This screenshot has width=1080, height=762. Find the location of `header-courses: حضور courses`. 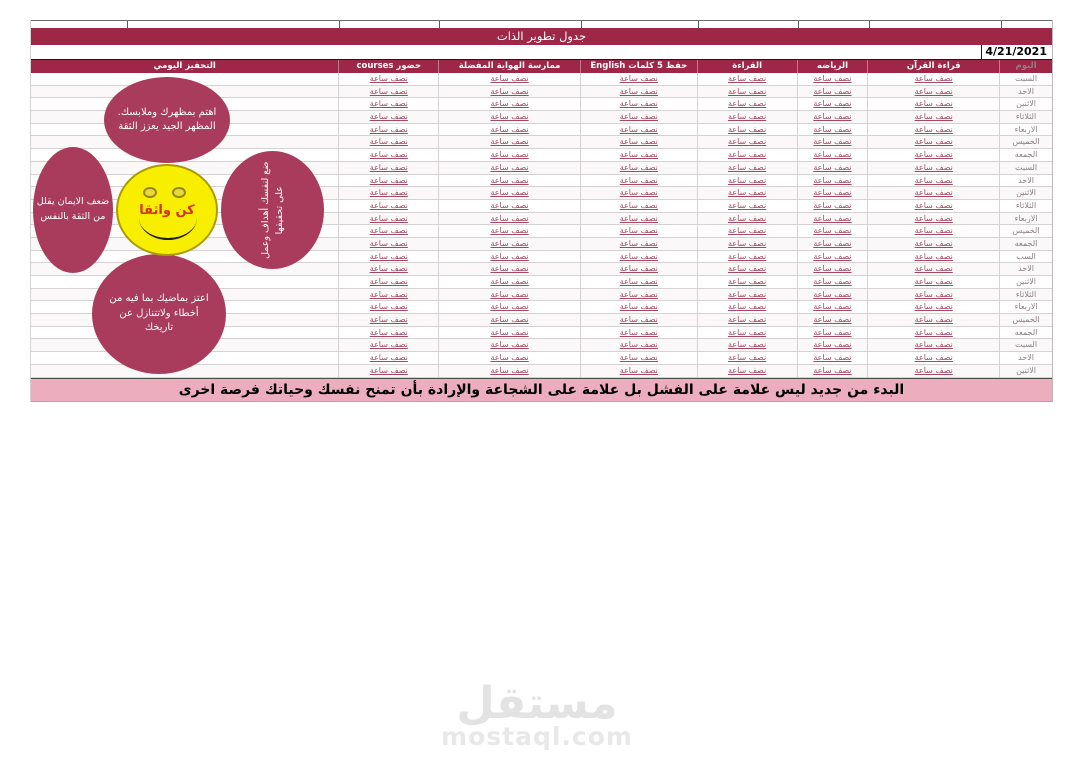

header-courses: حضور courses is located at coordinates (388, 66).